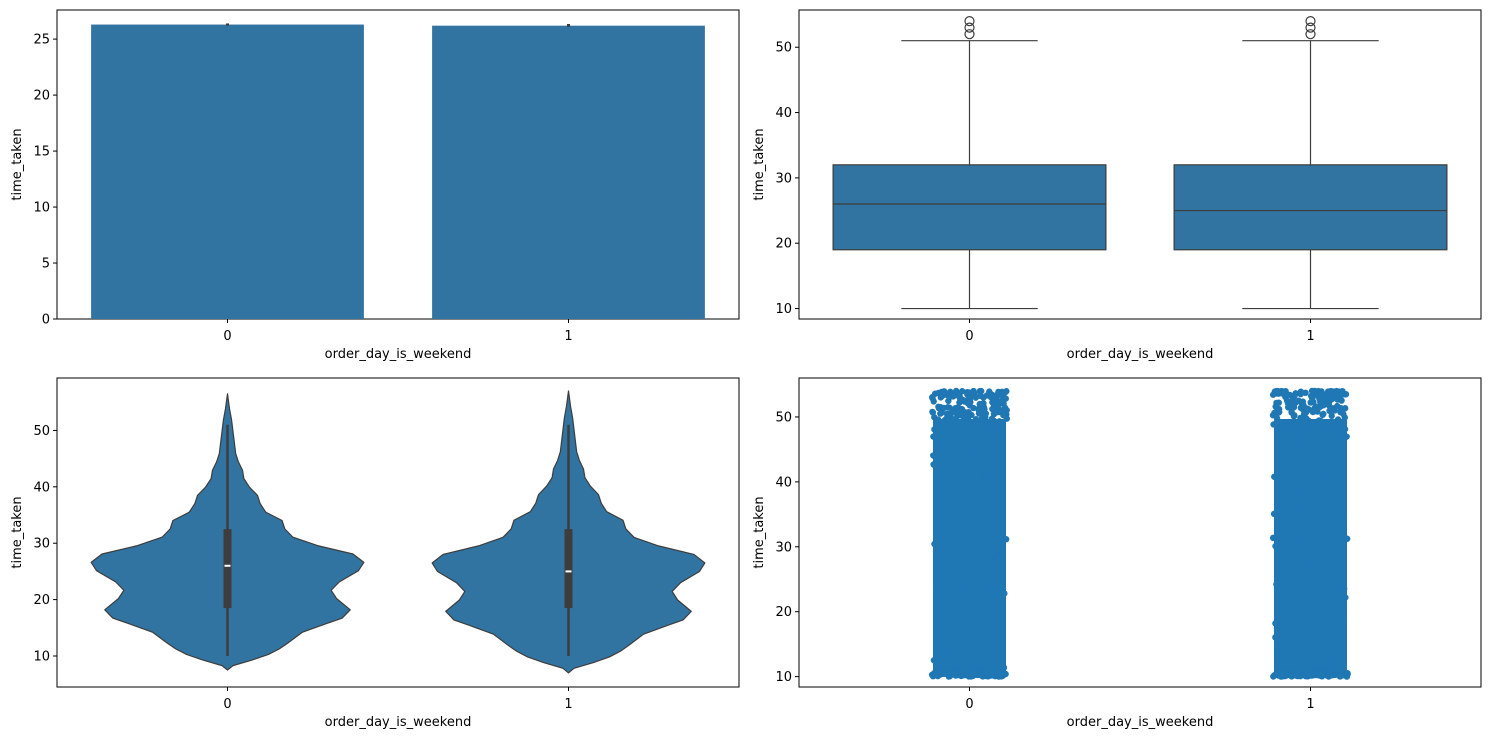 This screenshot has width=1490, height=740. What do you see at coordinates (783, 244) in the screenshot?
I see `box-plot-y-tick-label: 20` at bounding box center [783, 244].